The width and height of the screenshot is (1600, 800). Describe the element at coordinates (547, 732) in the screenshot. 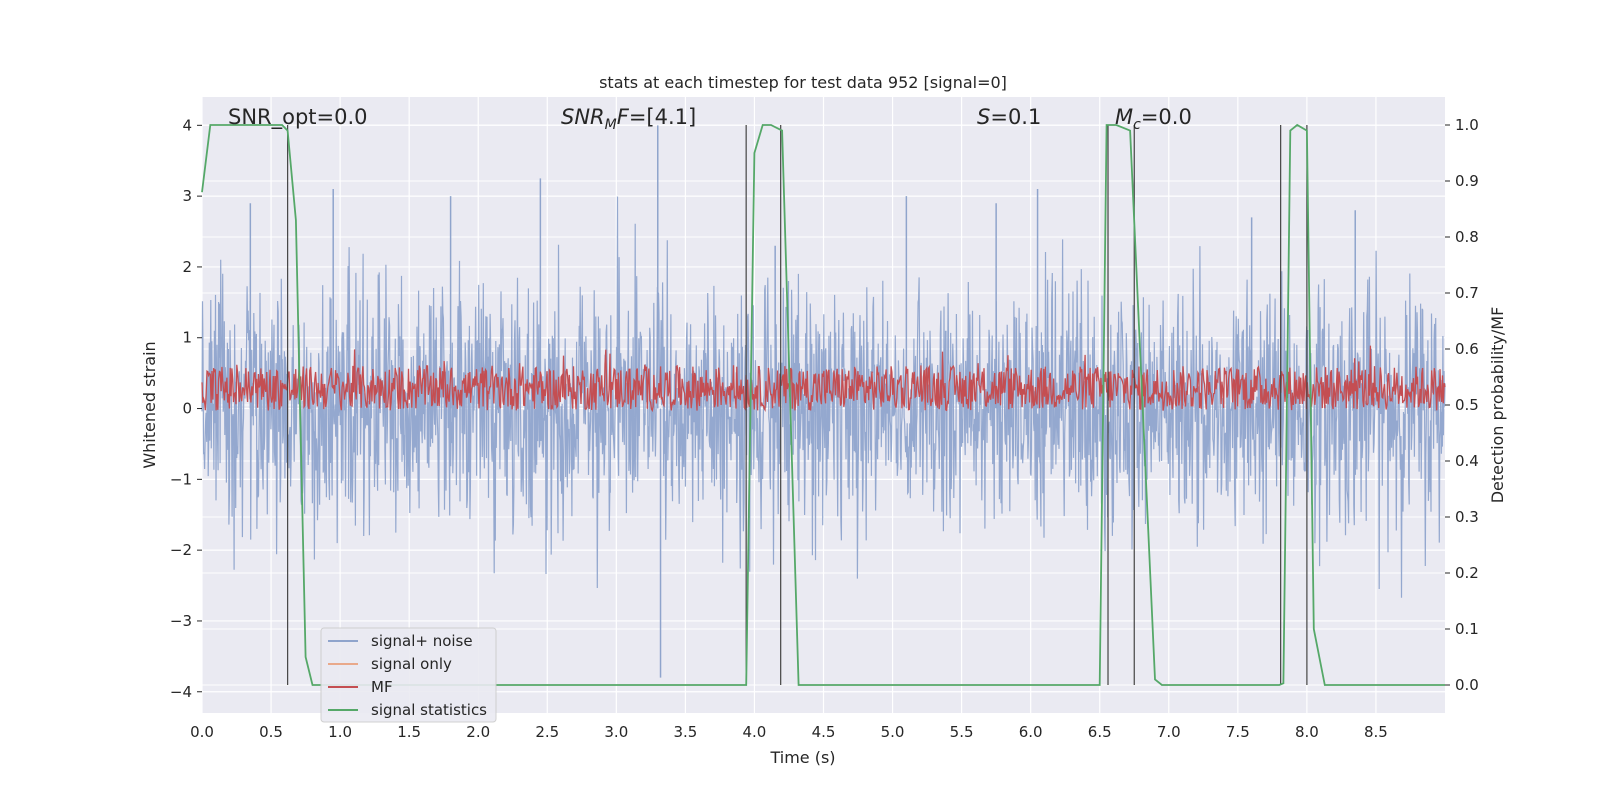

I see `x-tick-label: 2.5` at that location.